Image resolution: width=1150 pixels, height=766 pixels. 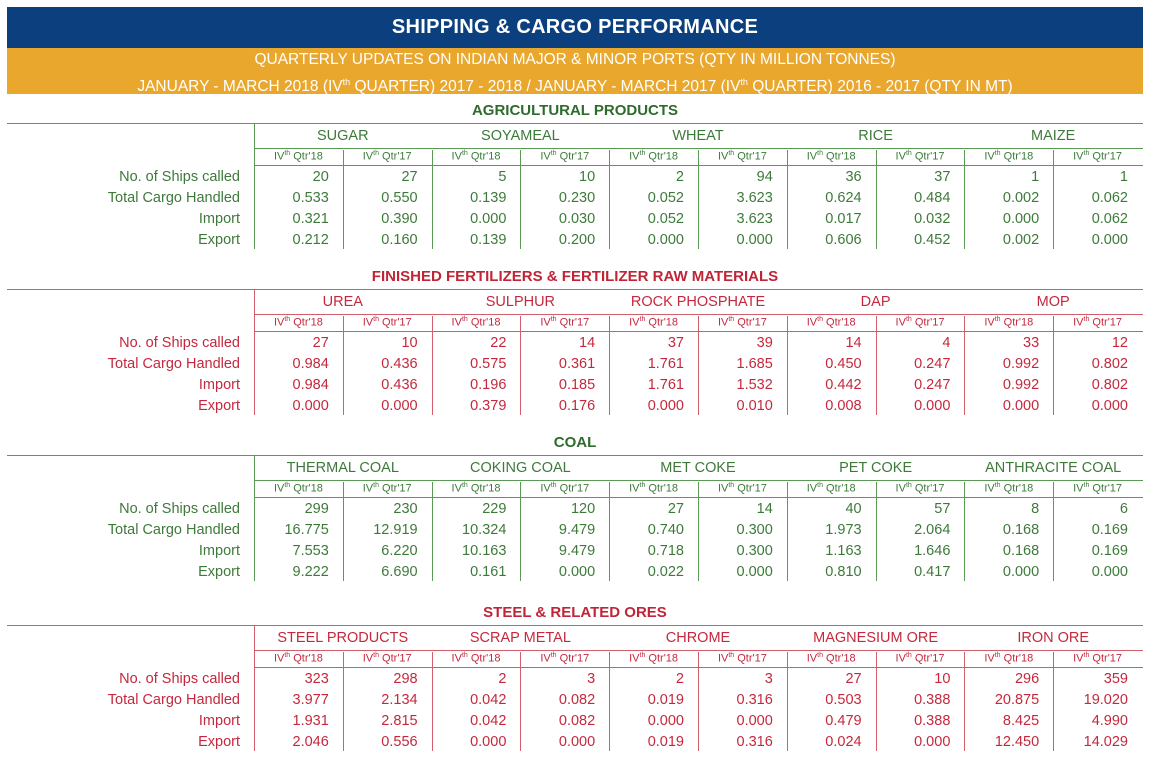 What do you see at coordinates (1115, 679) in the screenshot?
I see `table-cell: 359` at bounding box center [1115, 679].